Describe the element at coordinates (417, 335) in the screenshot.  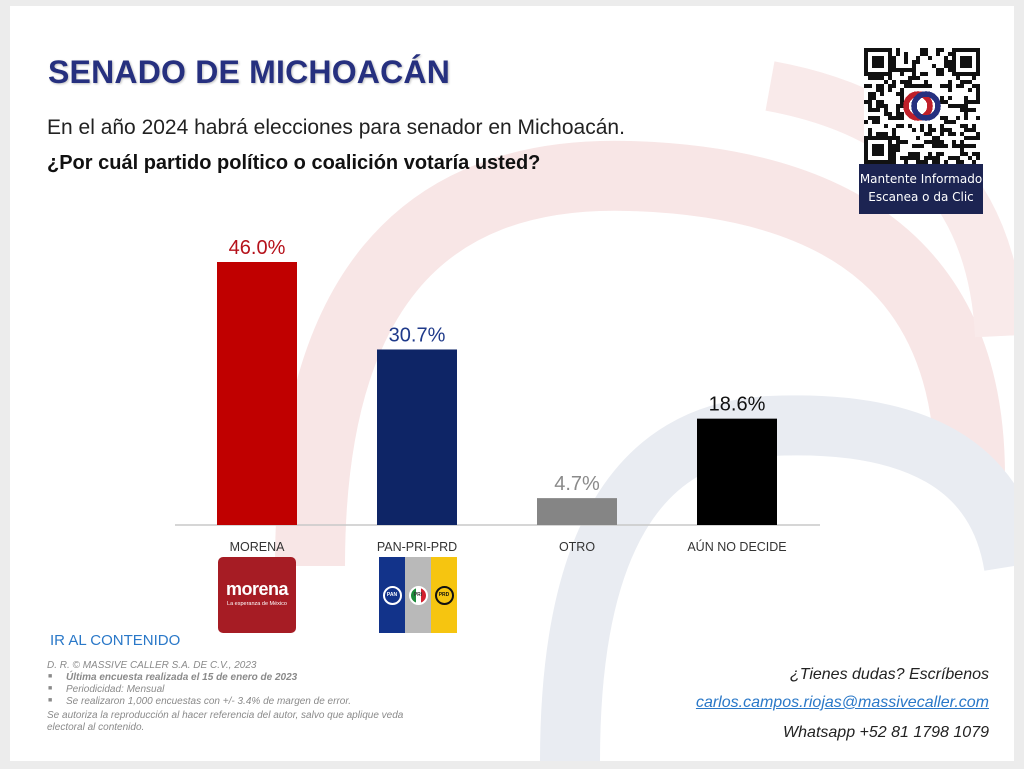
I see `data-label: 30.7%` at that location.